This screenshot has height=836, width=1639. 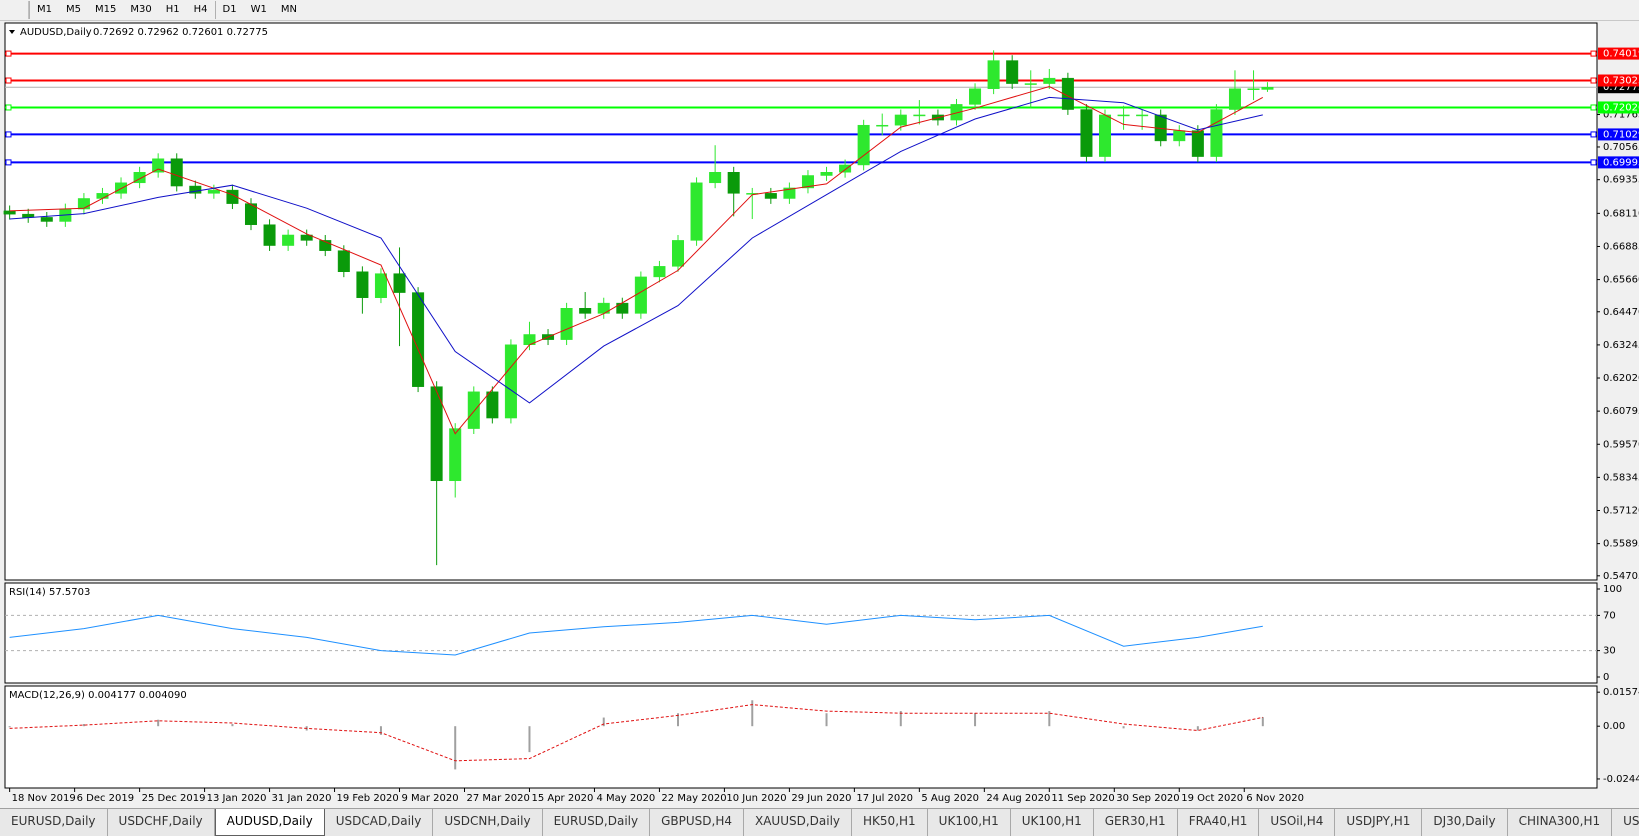 What do you see at coordinates (1560, 822) in the screenshot?
I see `chart-tab: CHINA300,H1` at bounding box center [1560, 822].